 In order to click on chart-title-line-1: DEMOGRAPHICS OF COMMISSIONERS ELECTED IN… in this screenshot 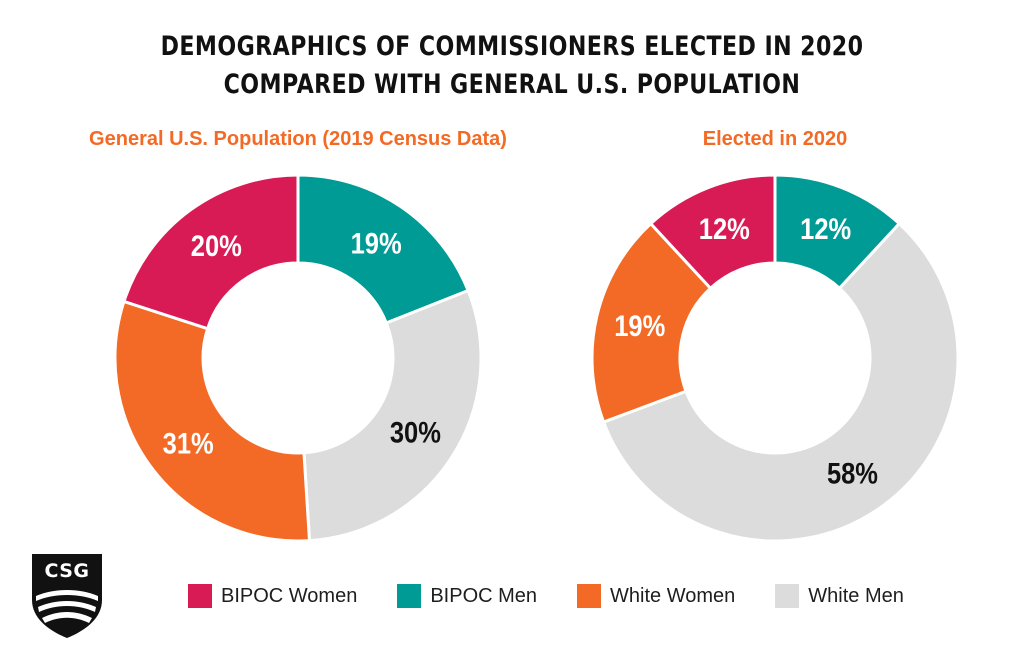, I will do `click(512, 46)`.